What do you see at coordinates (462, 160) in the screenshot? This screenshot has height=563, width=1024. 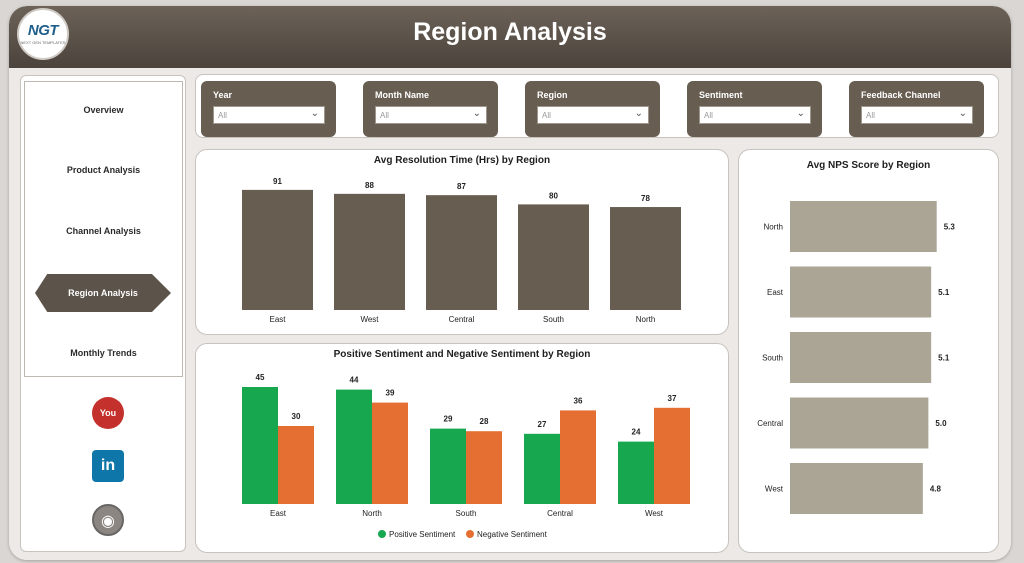 I see `resolution-time-title: Avg Resolution Time (Hrs) by Region` at bounding box center [462, 160].